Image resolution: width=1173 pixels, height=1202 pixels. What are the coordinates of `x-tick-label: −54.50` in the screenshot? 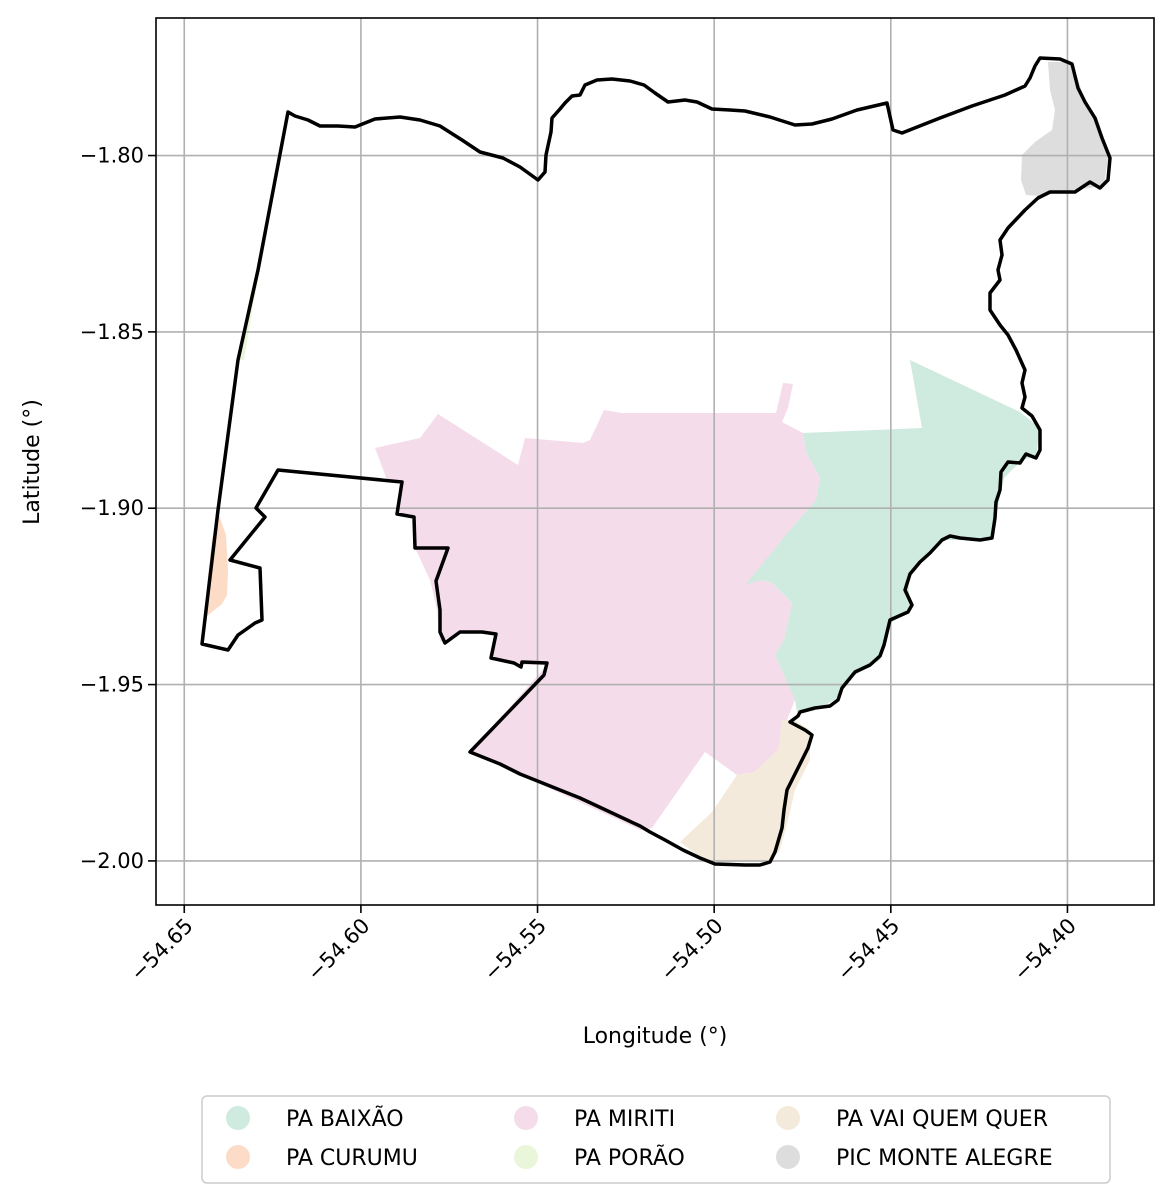 It's located at (692, 950).